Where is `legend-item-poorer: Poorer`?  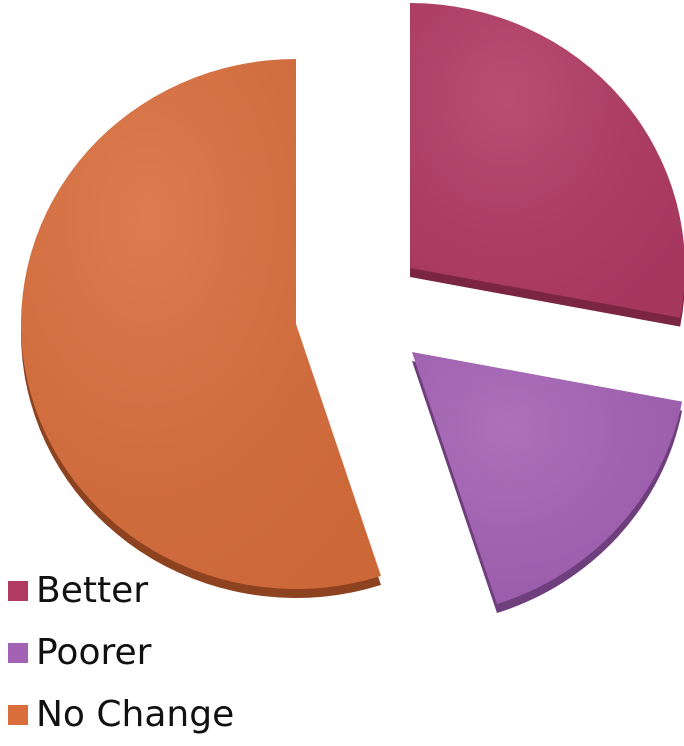 legend-item-poorer: Poorer is located at coordinates (121, 653).